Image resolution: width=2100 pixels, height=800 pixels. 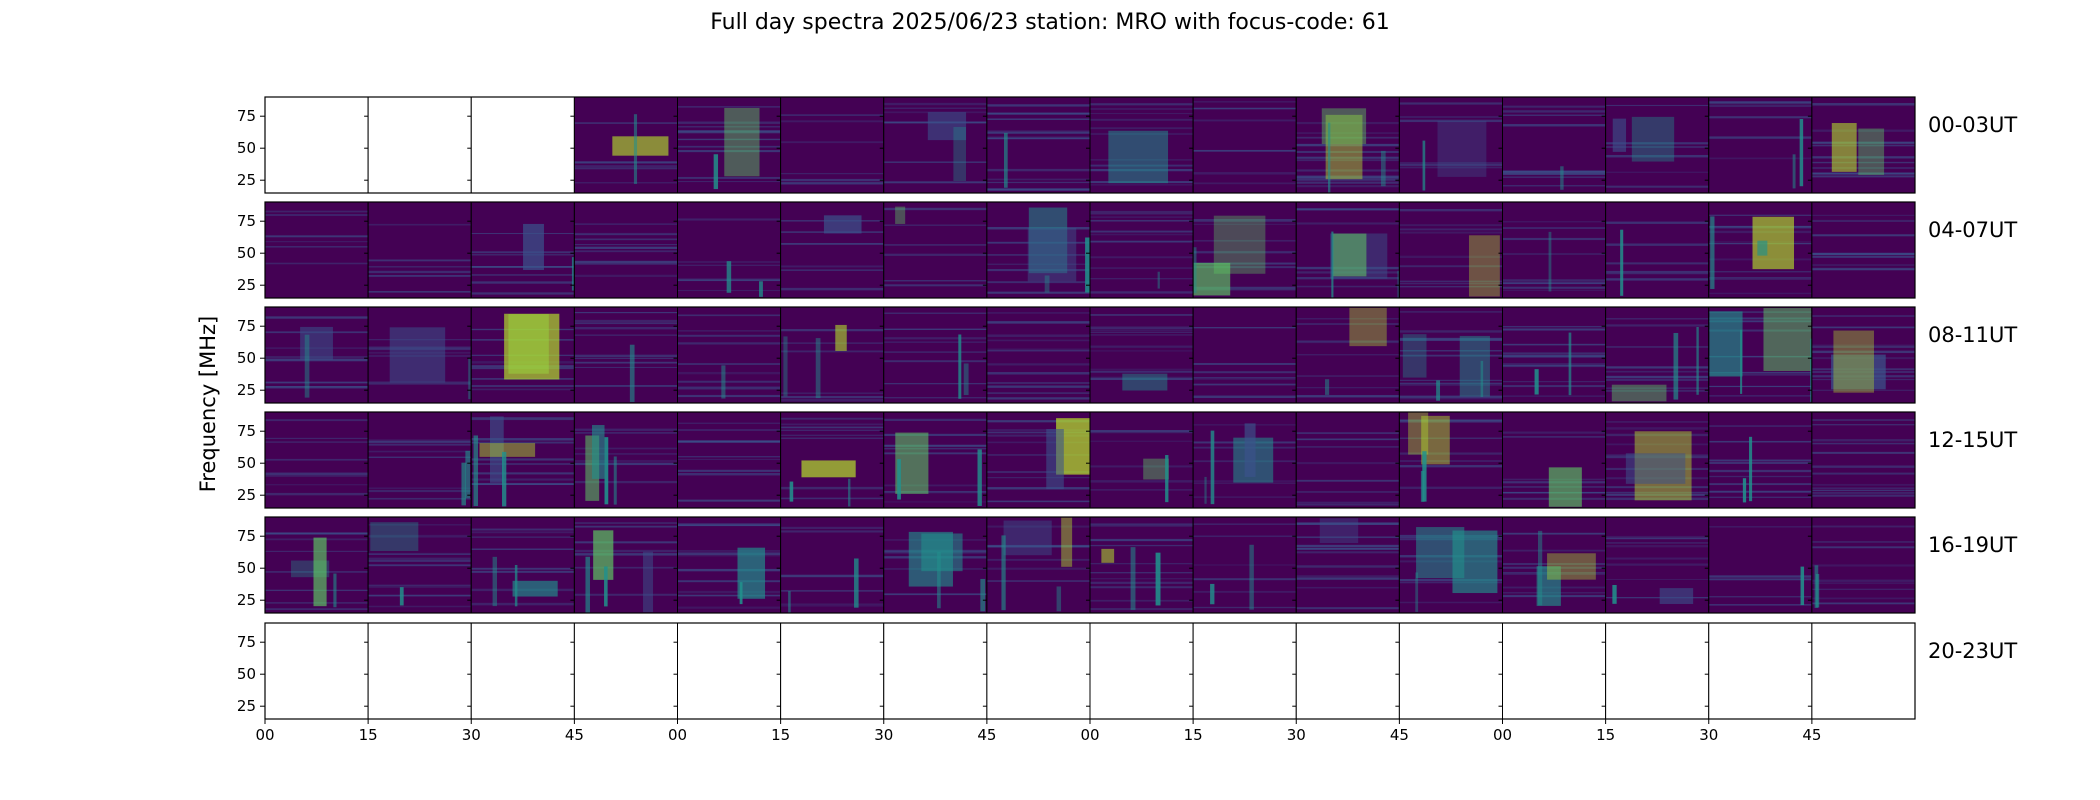 I want to click on row-label: 16-19UT, so click(x=1973, y=545).